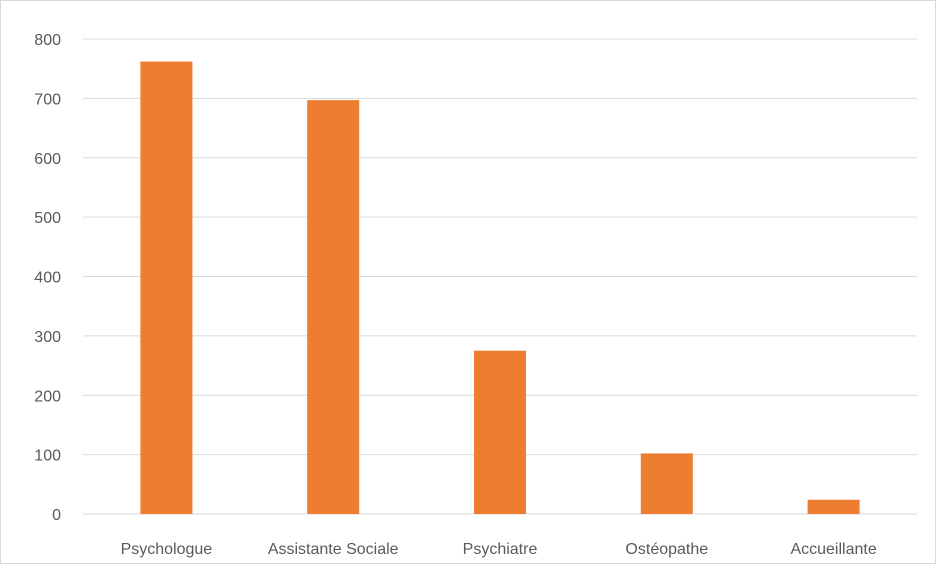 The width and height of the screenshot is (936, 565). What do you see at coordinates (833, 549) in the screenshot?
I see `x-category-label: Accueillante` at bounding box center [833, 549].